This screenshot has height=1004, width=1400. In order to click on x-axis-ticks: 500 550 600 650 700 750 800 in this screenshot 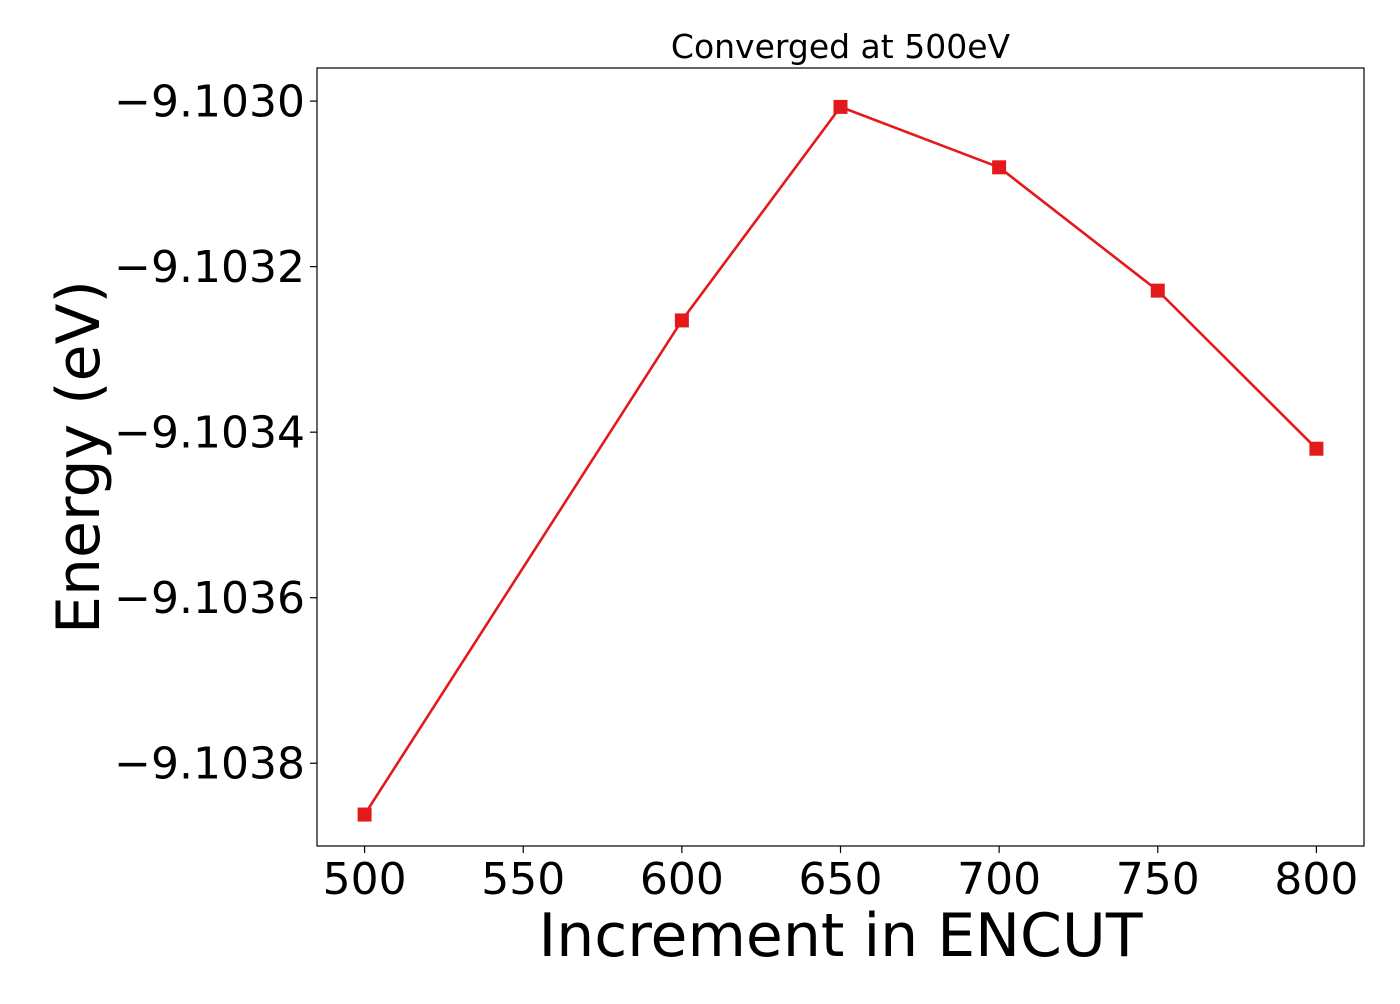, I will do `click(840, 875)`.